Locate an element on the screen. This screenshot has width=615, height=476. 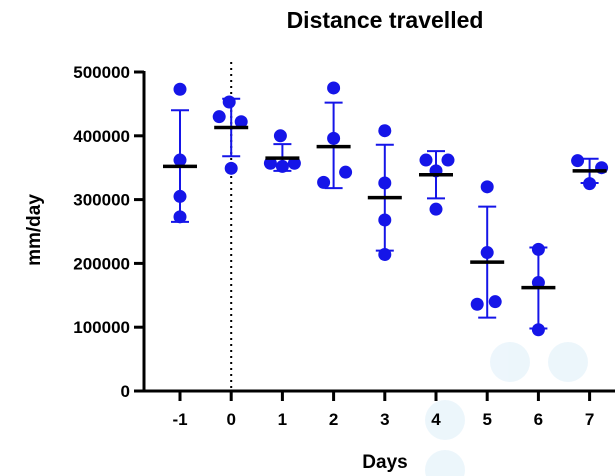
y-axis-label: mm/day is located at coordinates (34, 230).